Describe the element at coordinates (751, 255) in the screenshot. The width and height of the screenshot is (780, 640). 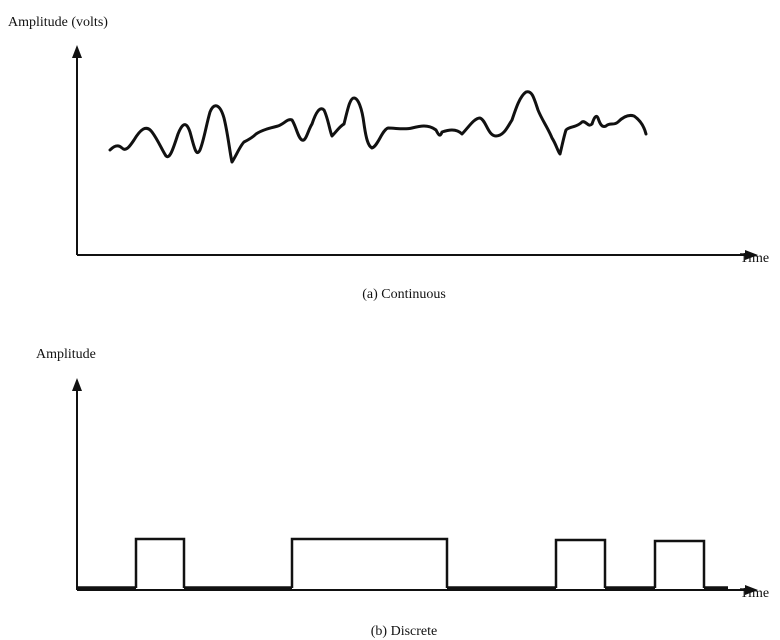
I see `x-axis-arrowhead-continuous` at that location.